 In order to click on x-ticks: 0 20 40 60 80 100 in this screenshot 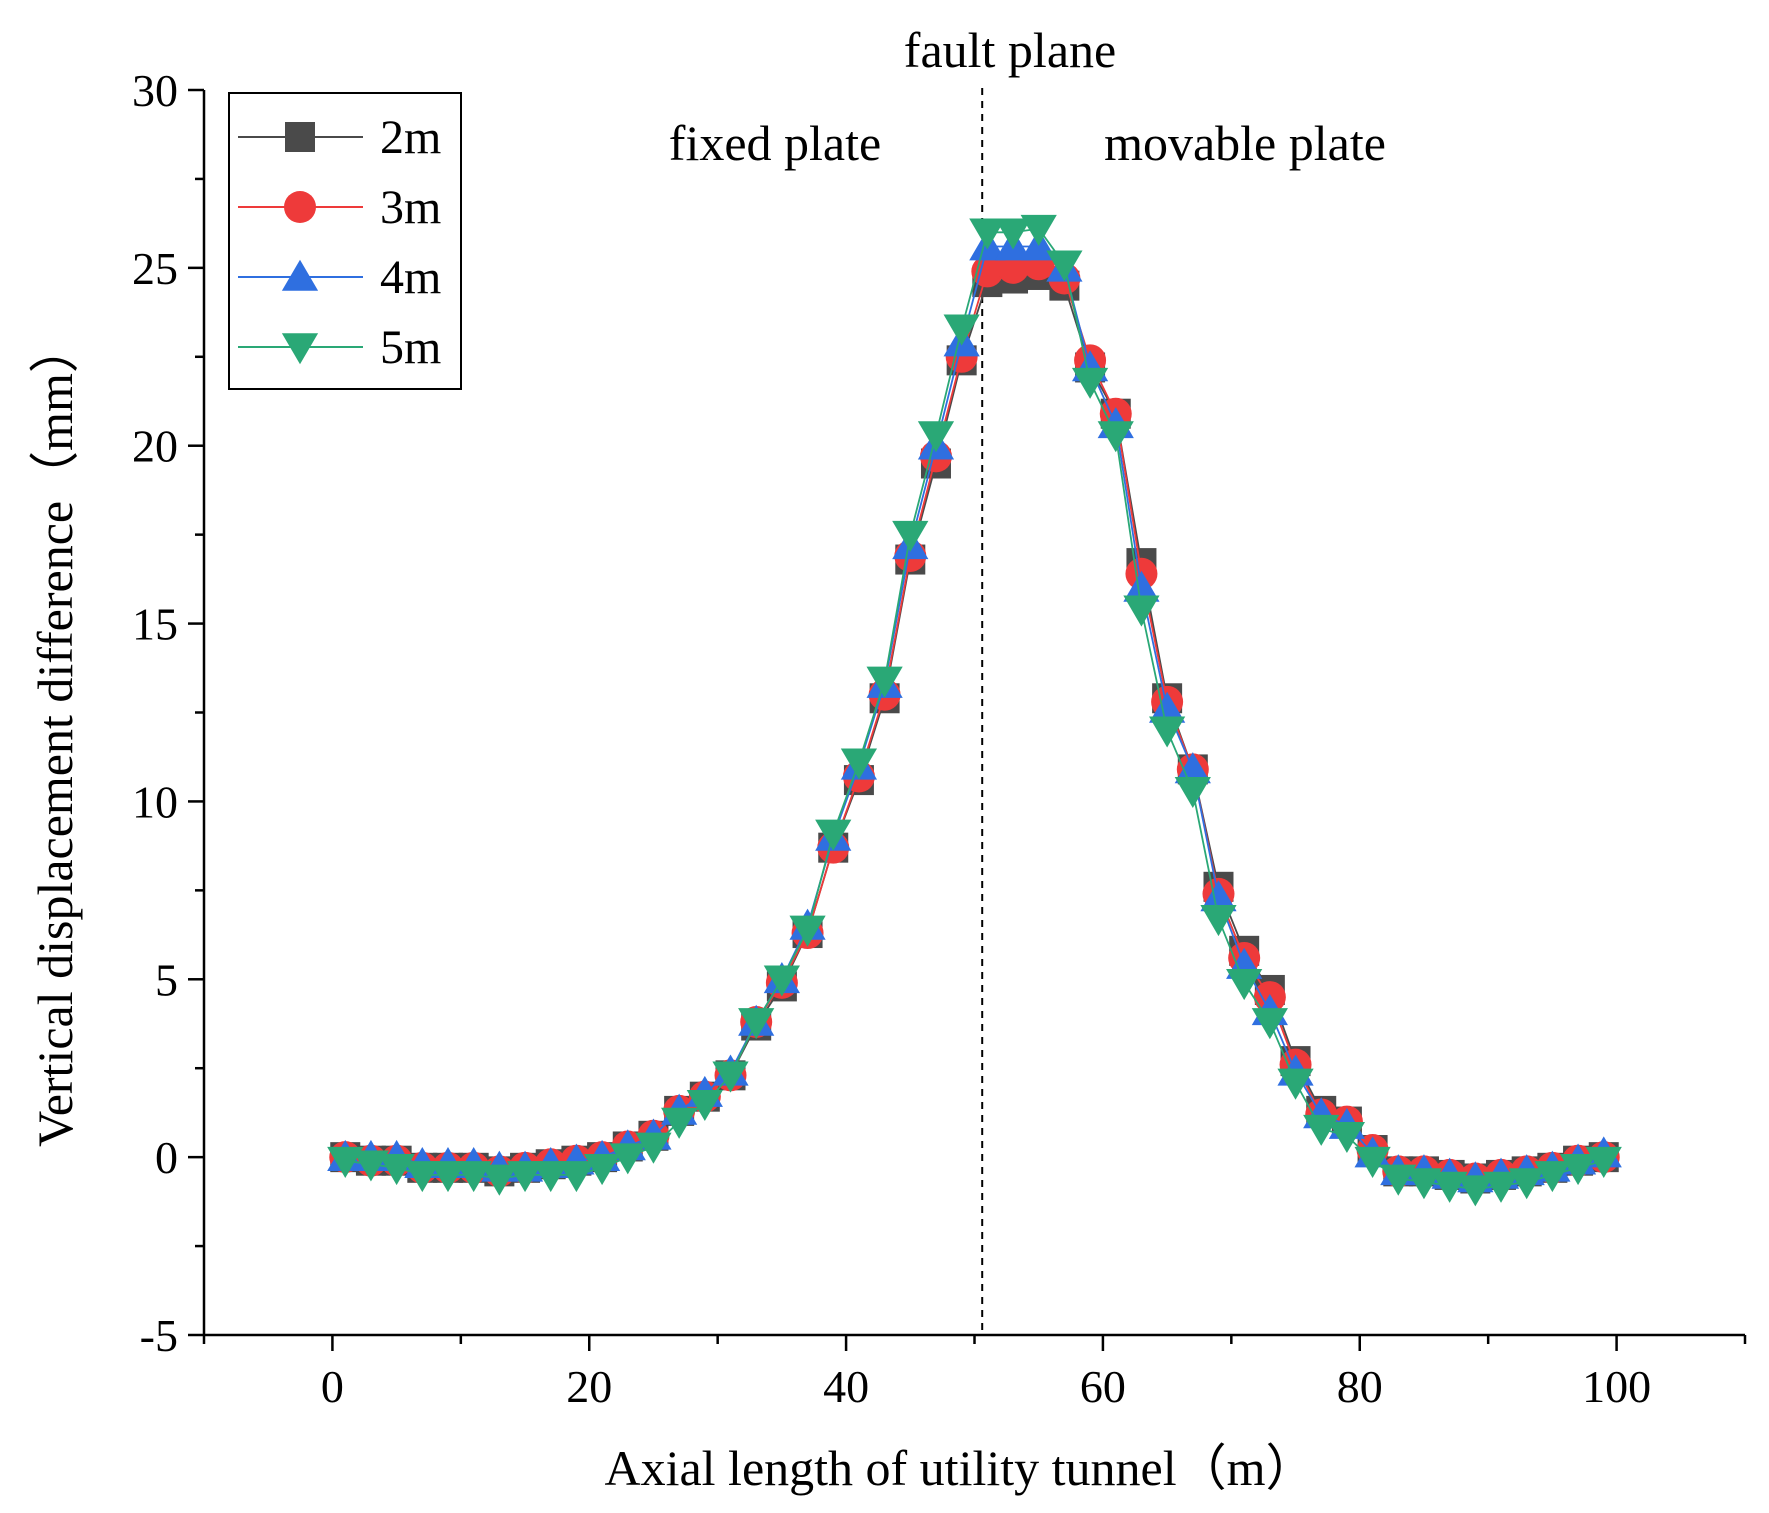, I will do `click(974, 1373)`.